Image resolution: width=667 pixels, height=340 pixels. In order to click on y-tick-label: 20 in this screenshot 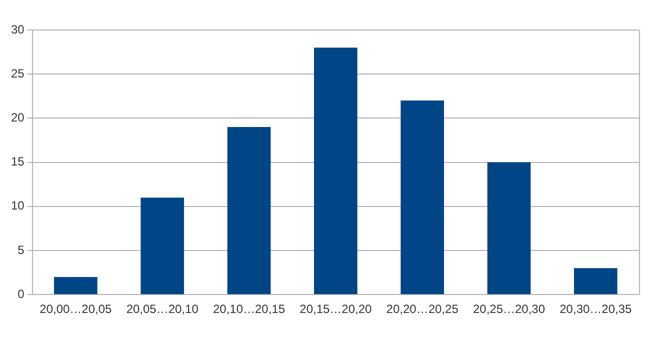, I will do `click(17, 117)`.